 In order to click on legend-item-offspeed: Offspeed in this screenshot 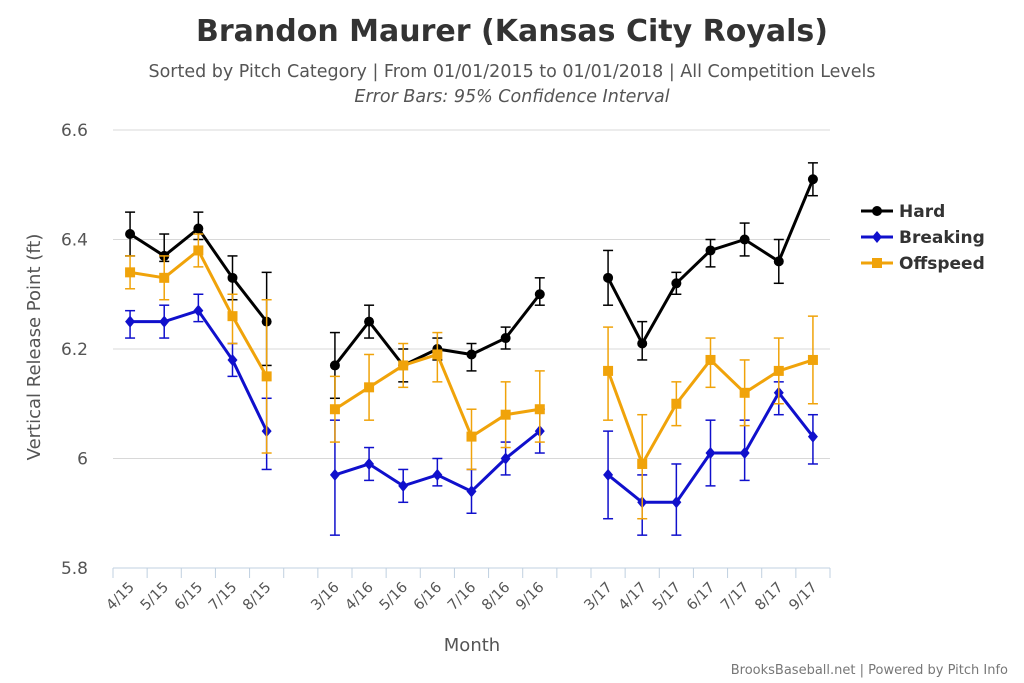, I will do `click(923, 264)`.